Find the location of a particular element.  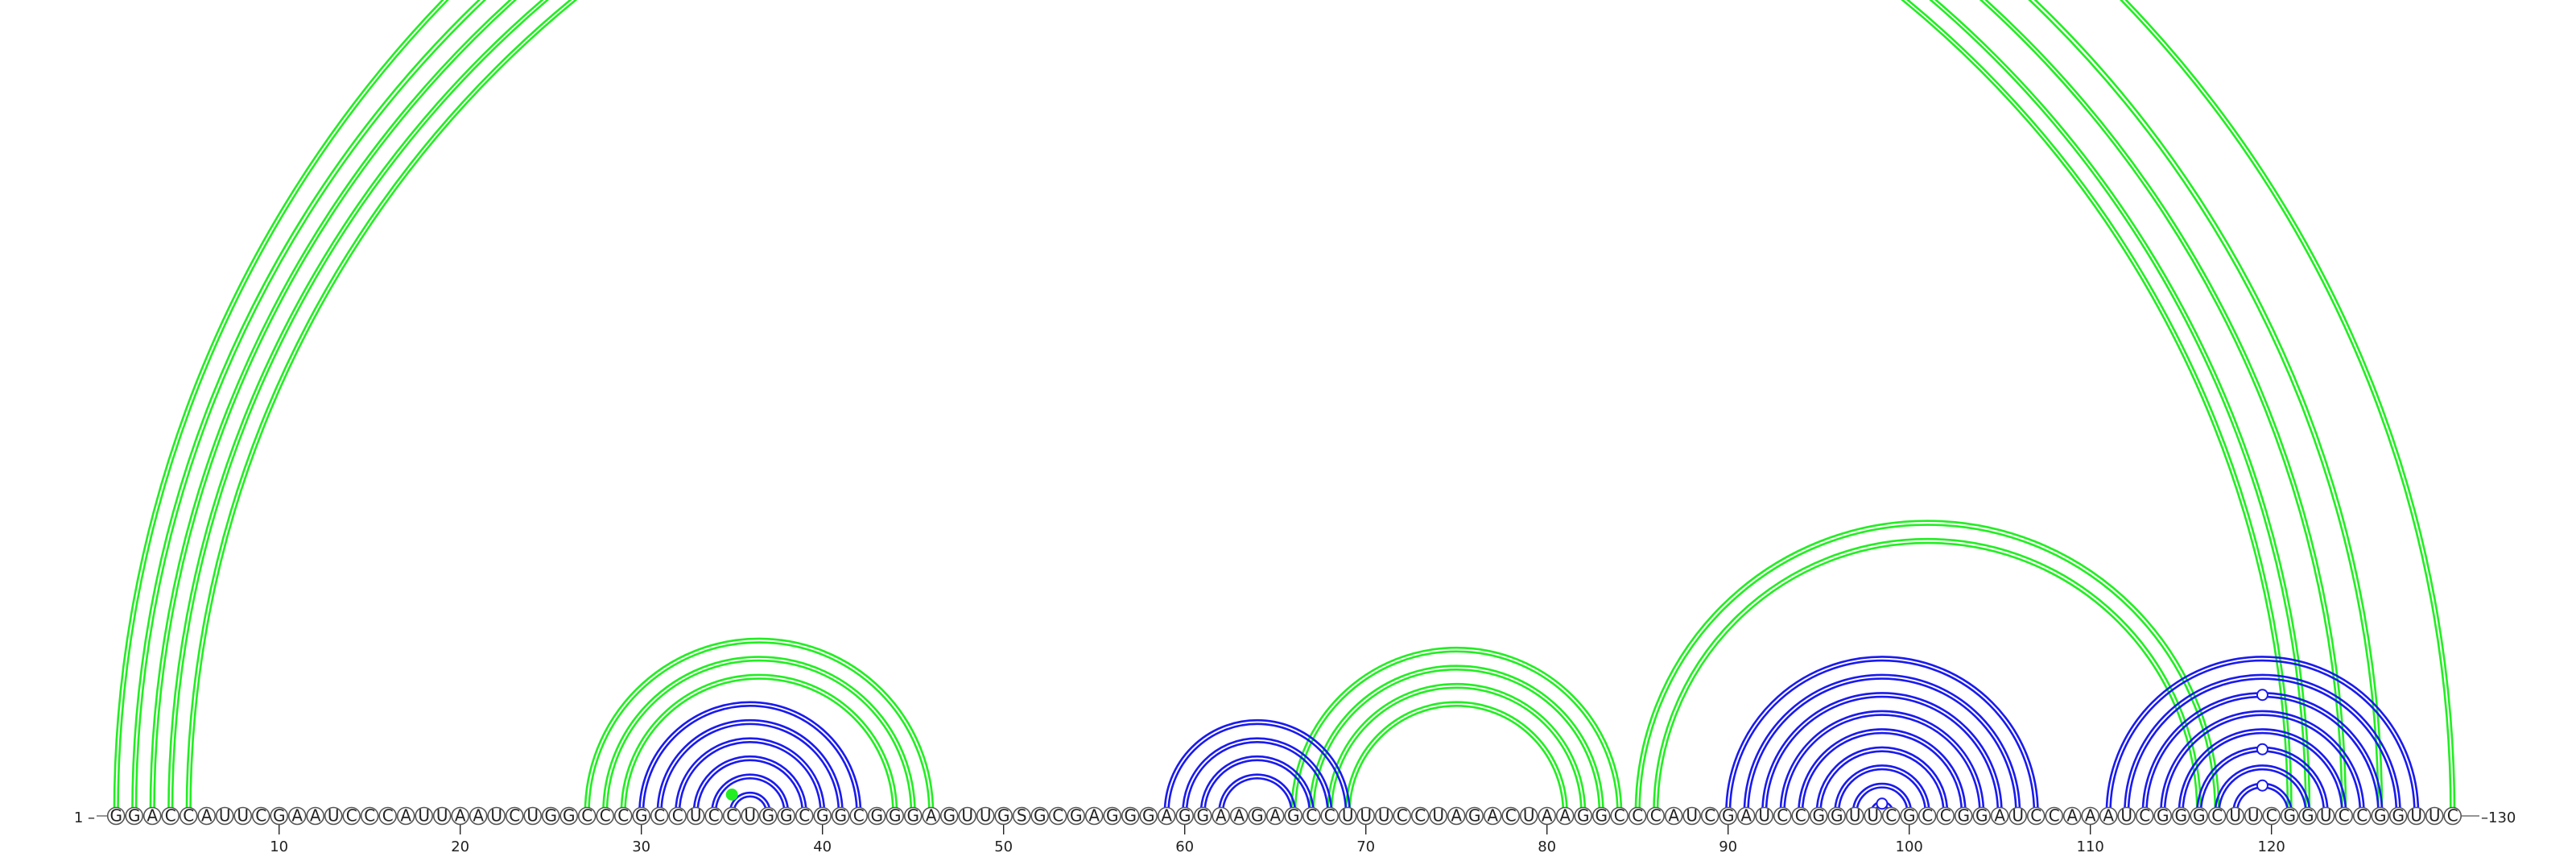

axis-tick: 60 is located at coordinates (1184, 840).